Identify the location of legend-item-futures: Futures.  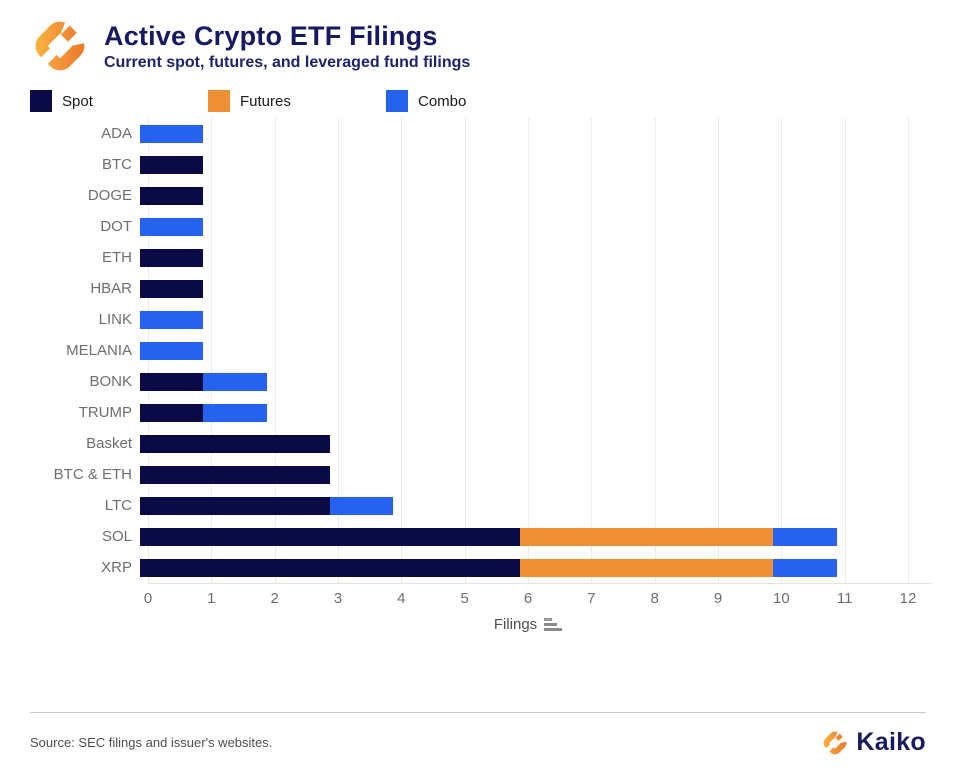
(297, 101).